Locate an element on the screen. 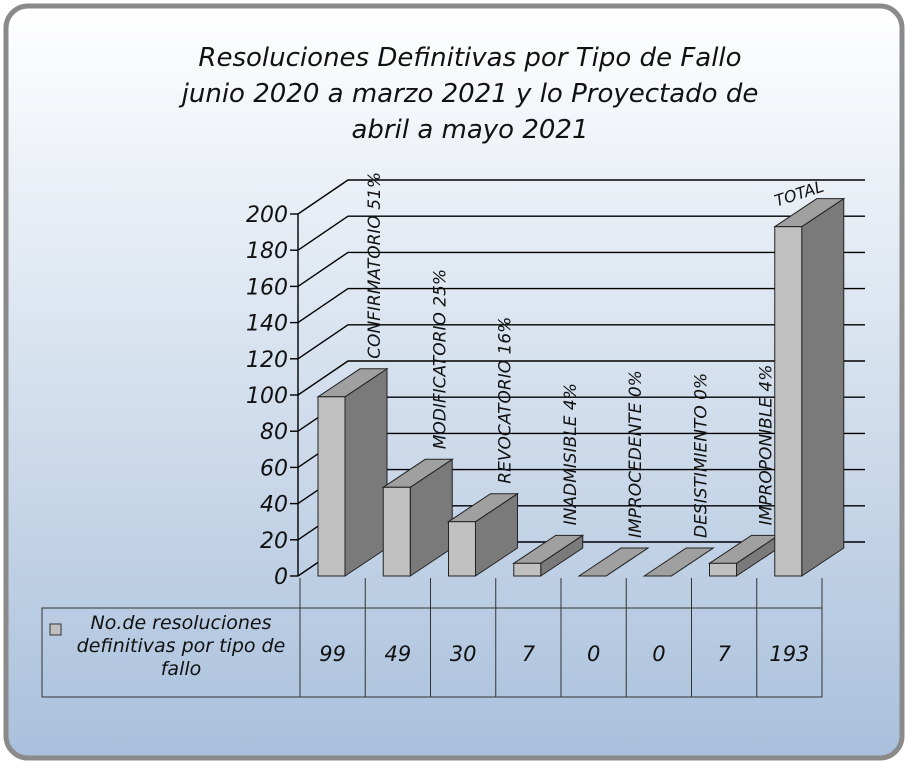 The width and height of the screenshot is (910, 770). y-tick-label: 140 is located at coordinates (267, 324).